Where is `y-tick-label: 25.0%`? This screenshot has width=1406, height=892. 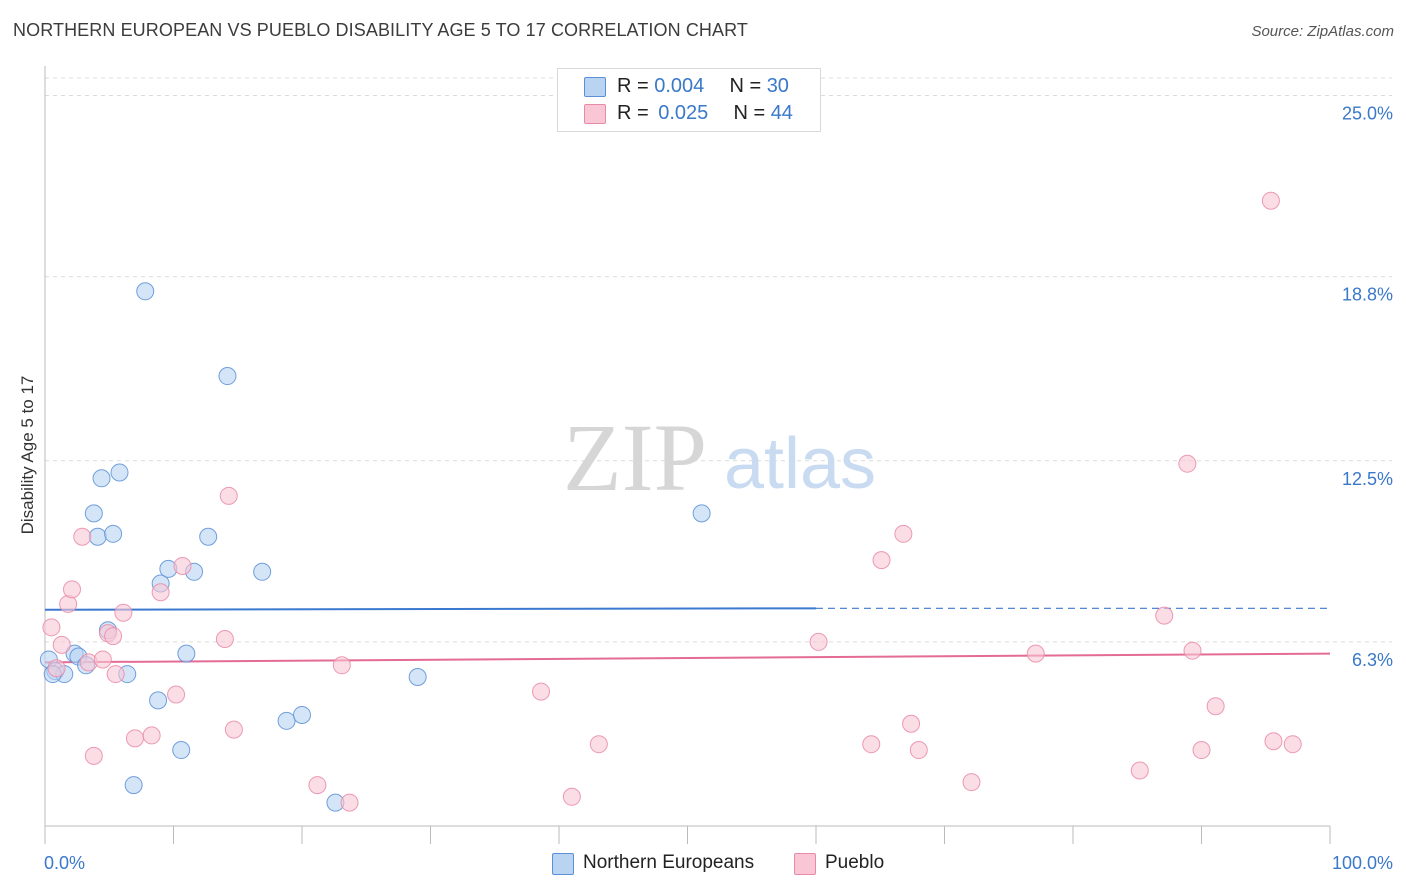
y-tick-label: 25.0% is located at coordinates (1367, 114).